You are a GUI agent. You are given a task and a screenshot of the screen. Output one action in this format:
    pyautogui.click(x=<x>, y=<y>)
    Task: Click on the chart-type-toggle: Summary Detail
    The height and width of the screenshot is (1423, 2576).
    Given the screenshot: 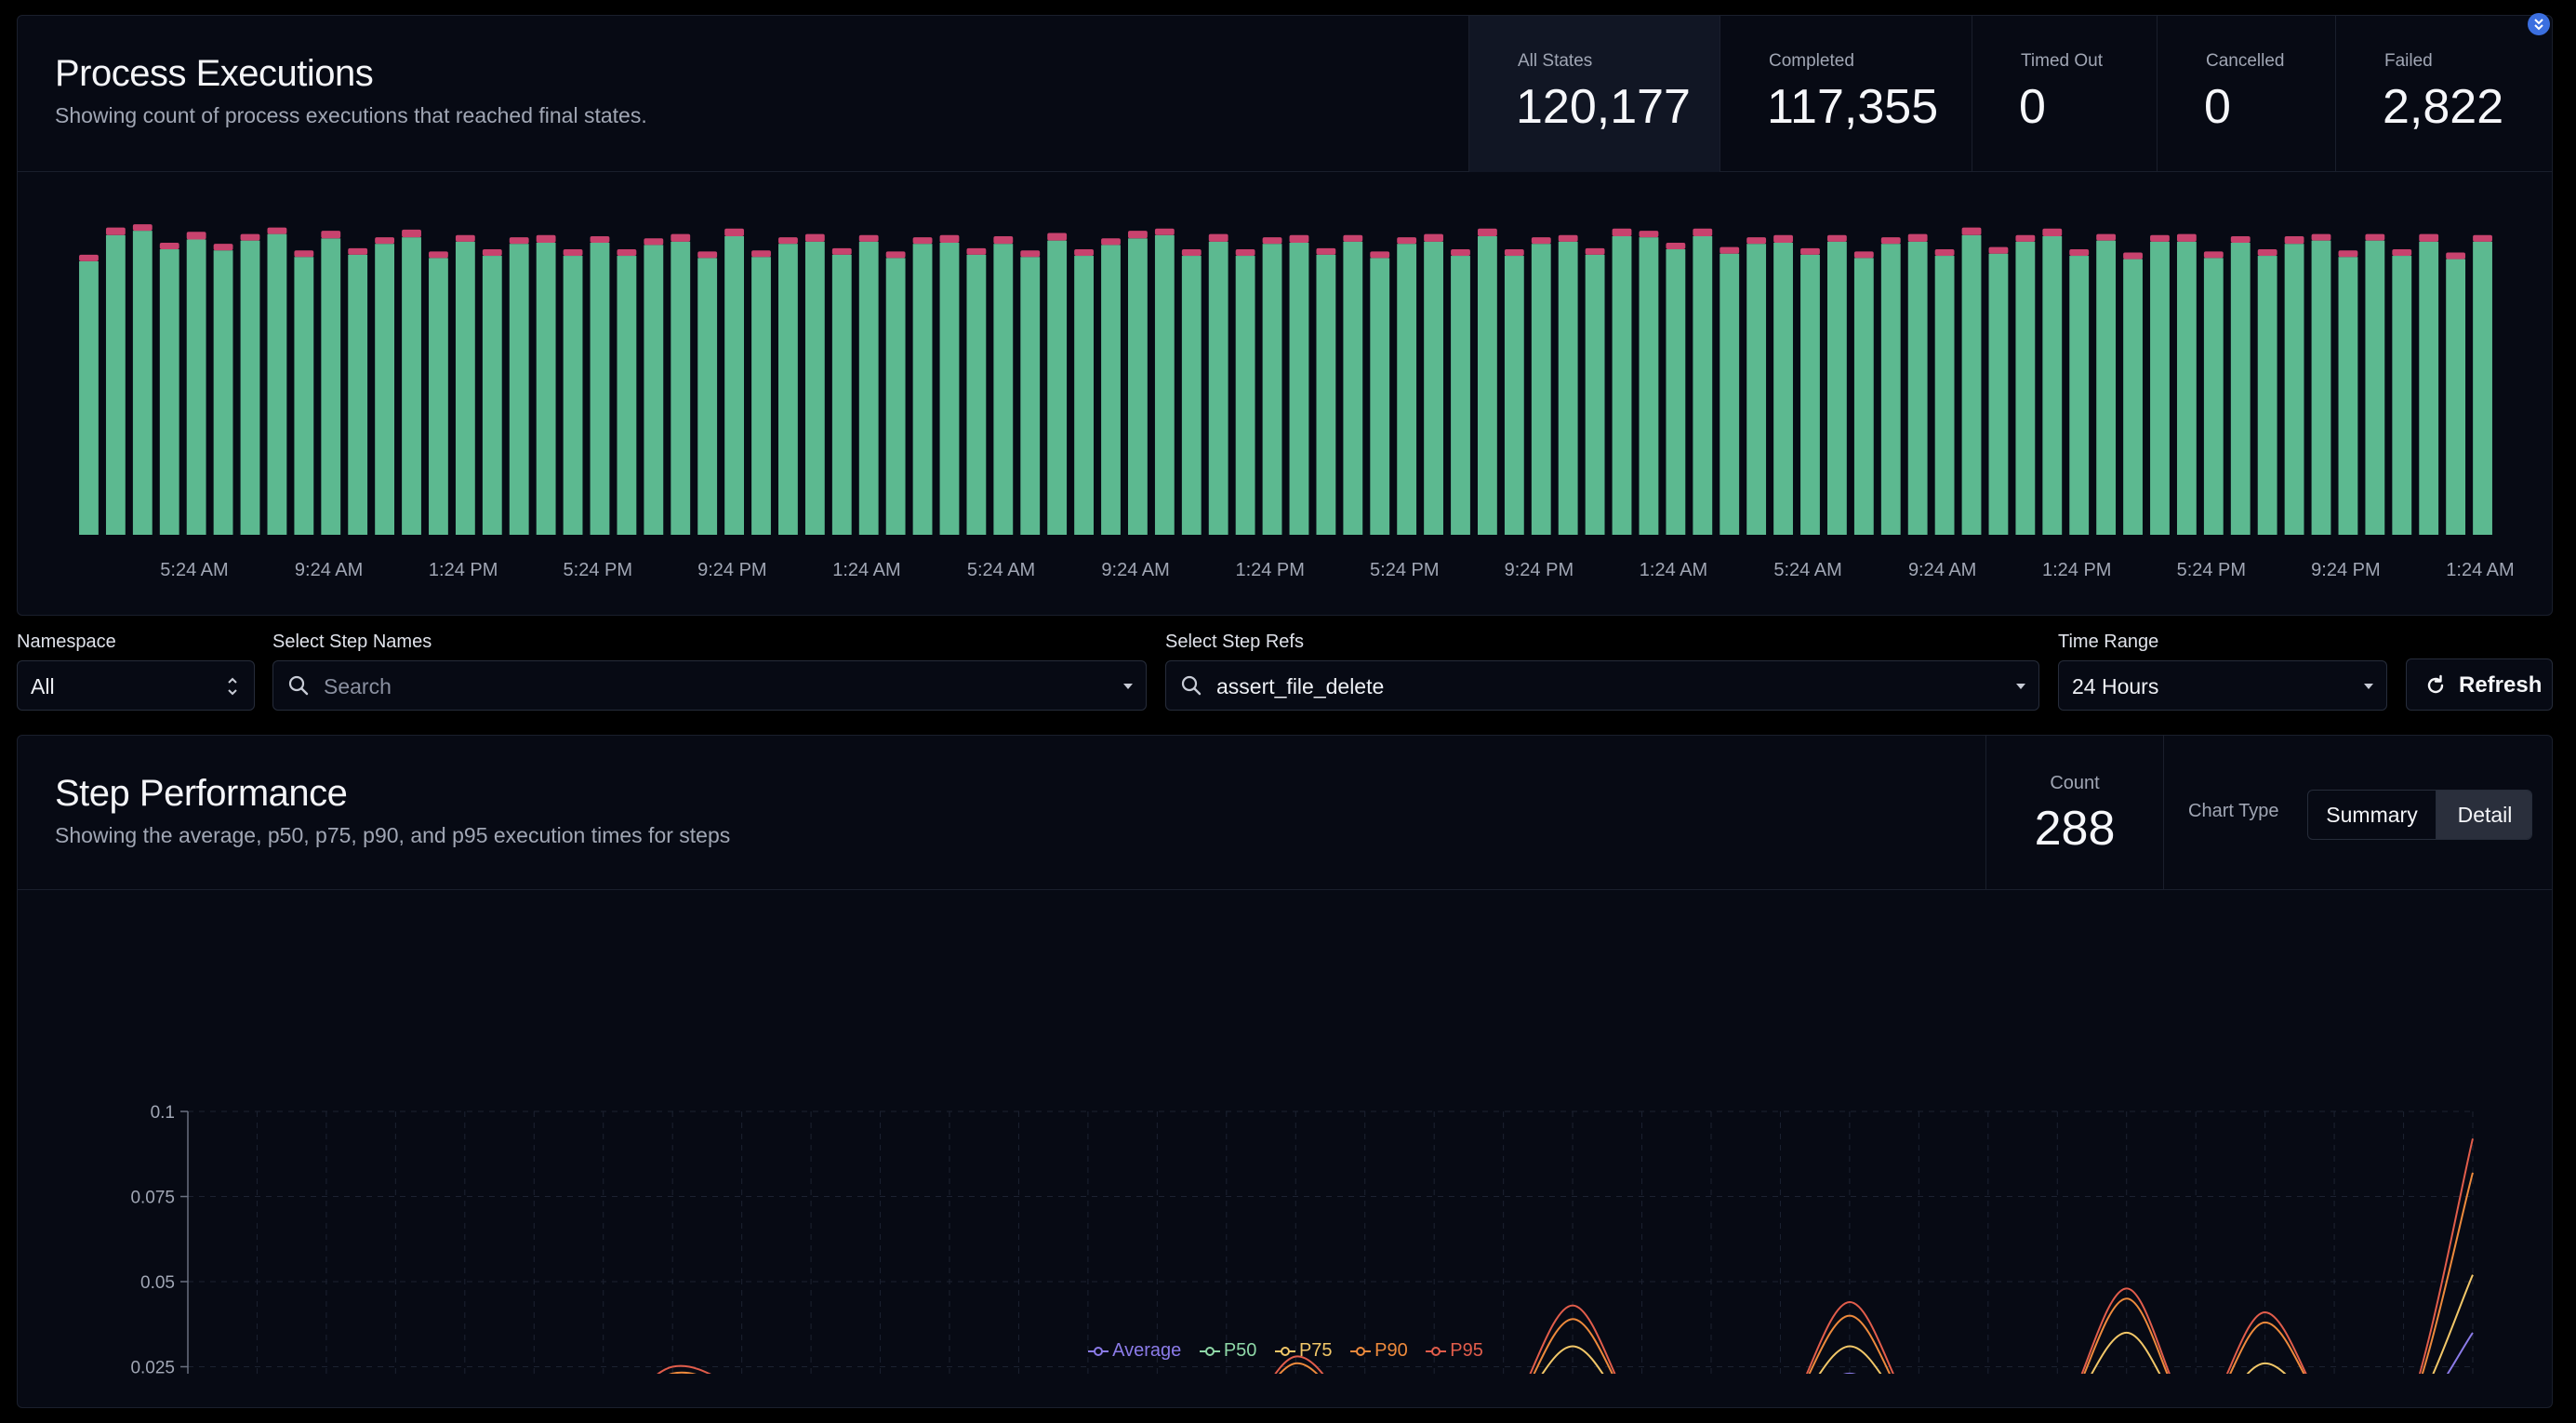 What is the action you would take?
    pyautogui.click(x=2419, y=815)
    